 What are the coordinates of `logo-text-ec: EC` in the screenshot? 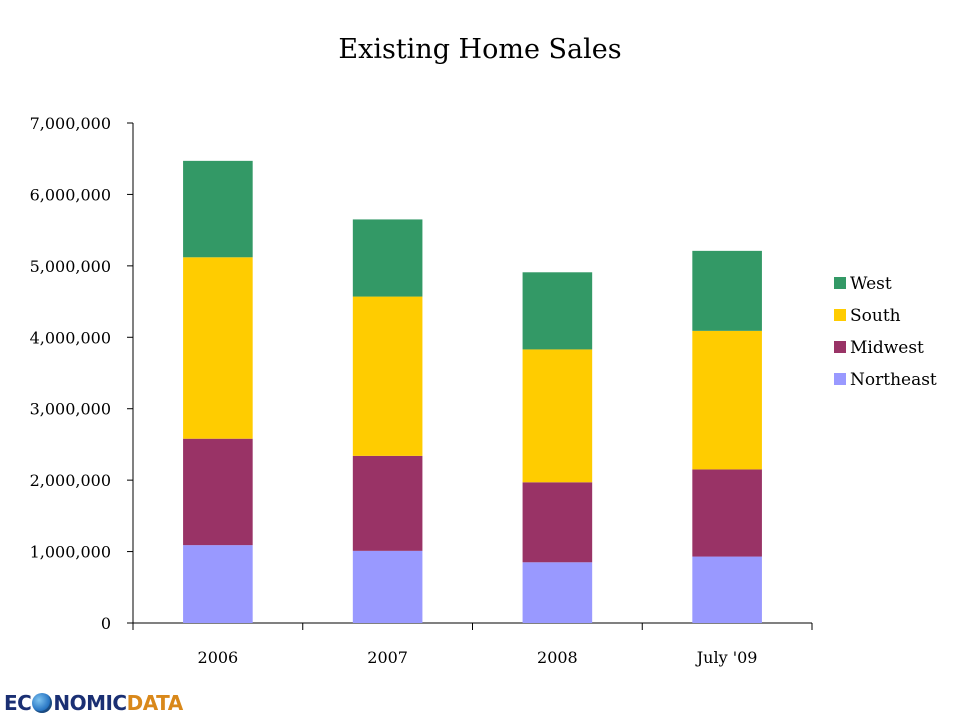 It's located at (18, 703).